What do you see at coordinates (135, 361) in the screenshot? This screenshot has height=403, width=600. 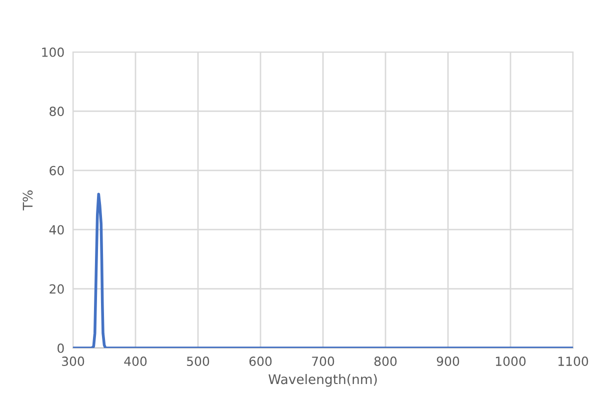 I see `x-tick-label: 400` at bounding box center [135, 361].